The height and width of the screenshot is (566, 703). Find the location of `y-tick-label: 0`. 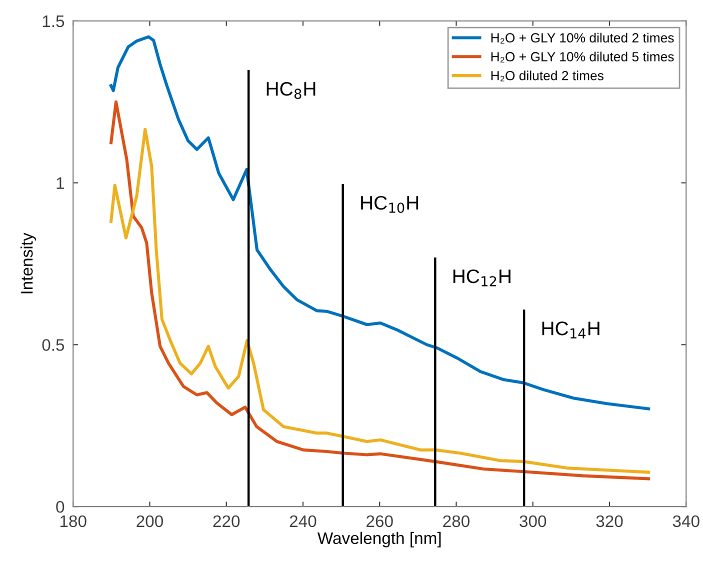

y-tick-label: 0 is located at coordinates (60, 506).